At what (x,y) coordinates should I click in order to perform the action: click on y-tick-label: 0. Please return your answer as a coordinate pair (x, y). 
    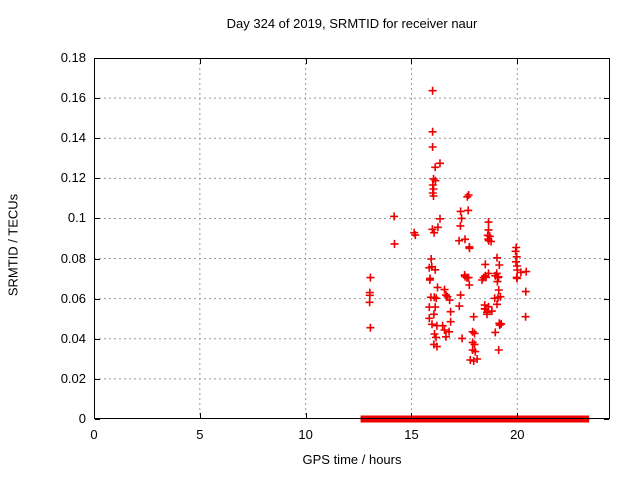
    Looking at the image, I should click on (82, 418).